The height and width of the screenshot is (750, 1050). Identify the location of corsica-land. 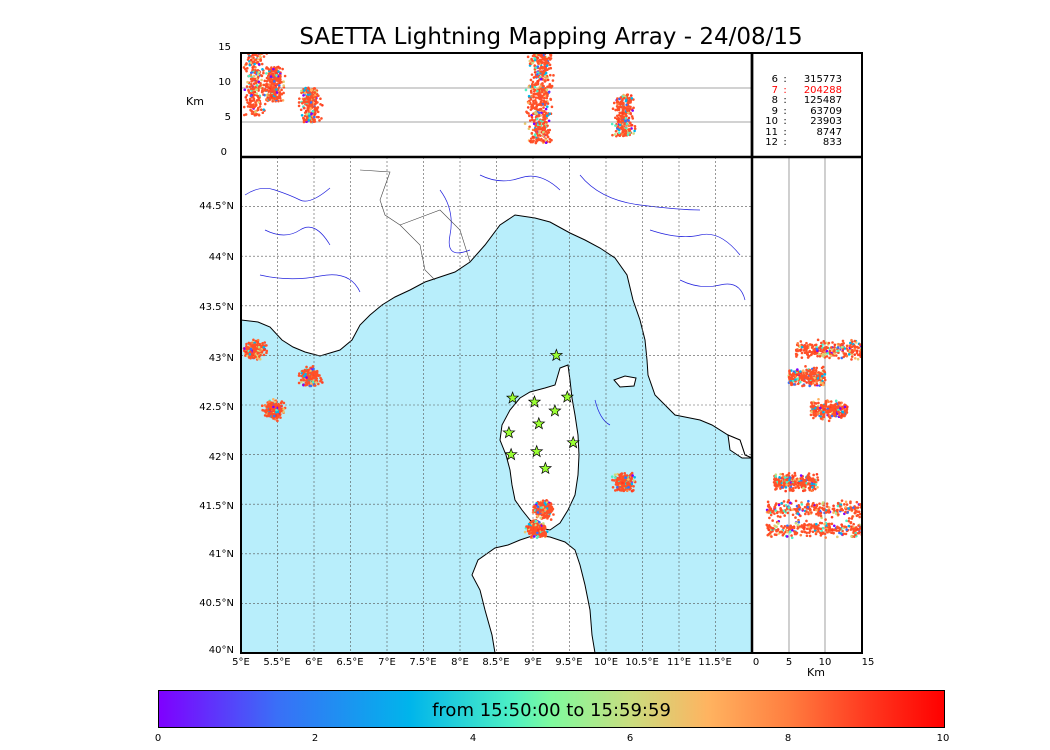
(539, 447).